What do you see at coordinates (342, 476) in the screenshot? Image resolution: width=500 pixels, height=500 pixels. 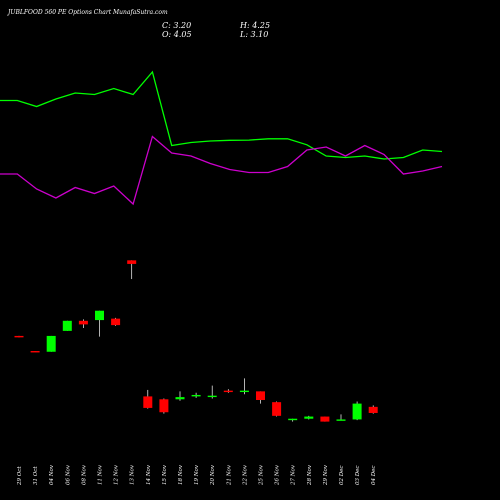 I see `x-tick-label: 02 Dec` at bounding box center [342, 476].